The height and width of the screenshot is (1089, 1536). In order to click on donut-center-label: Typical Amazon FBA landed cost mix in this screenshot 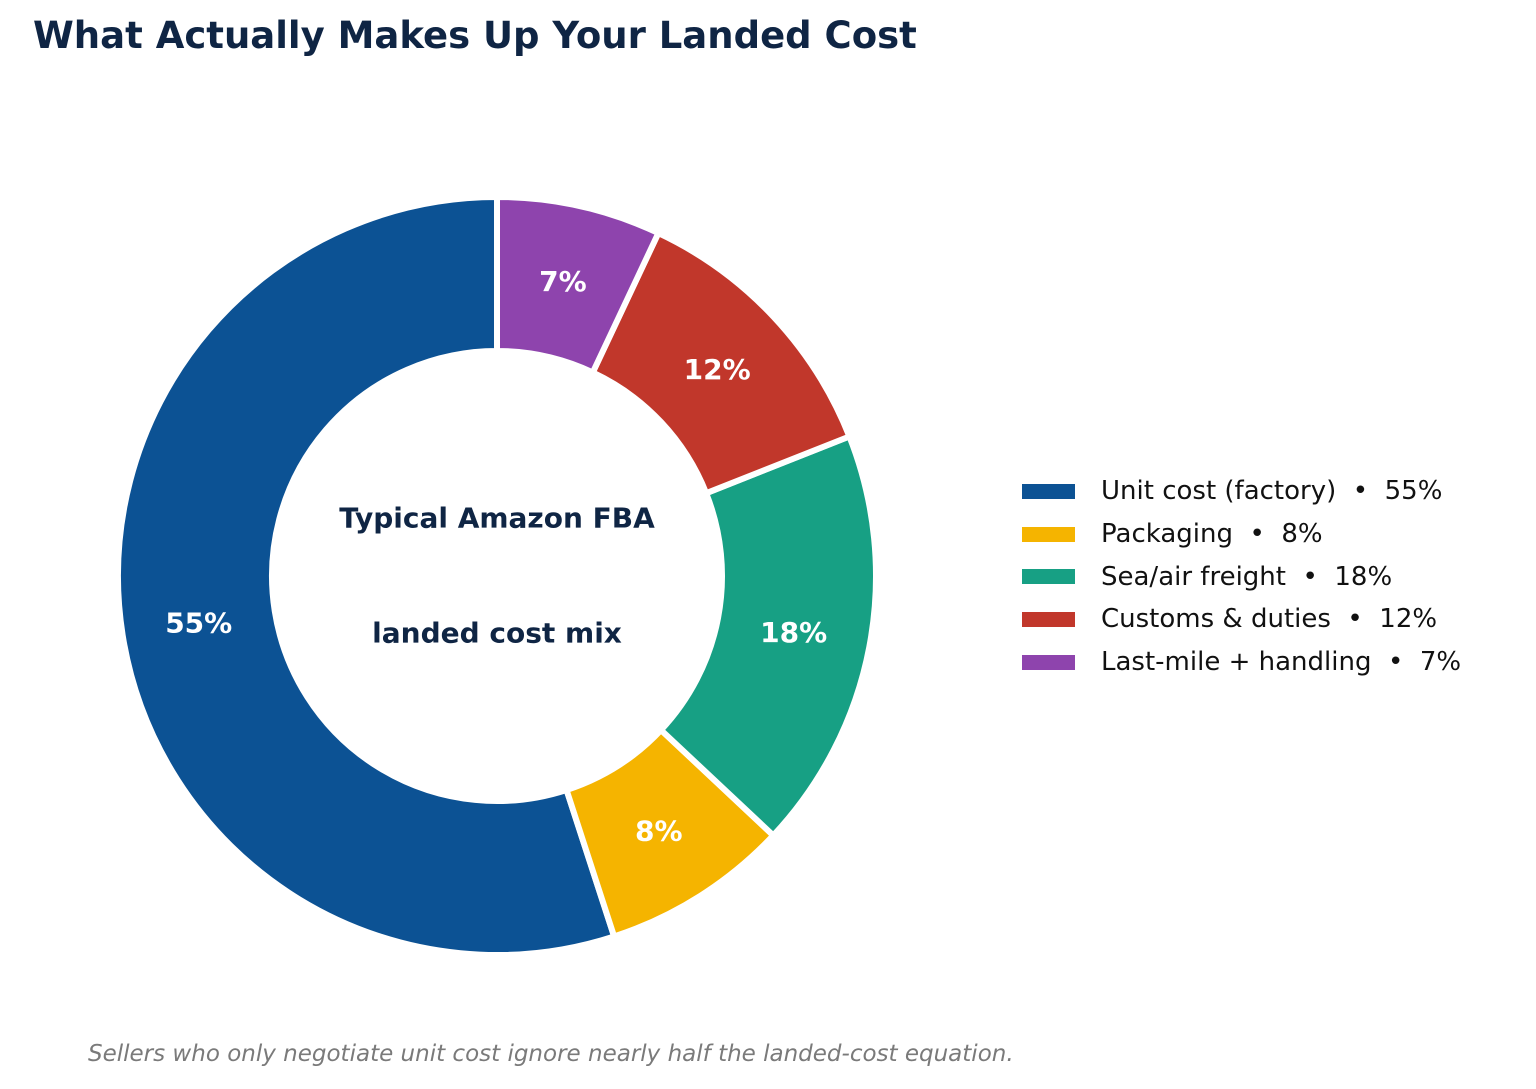, I will do `click(497, 576)`.